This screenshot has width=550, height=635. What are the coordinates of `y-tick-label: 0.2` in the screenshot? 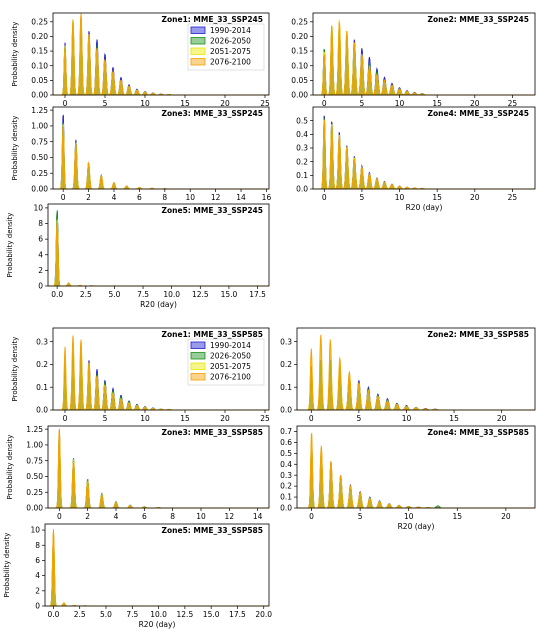 It's located at (302, 161).